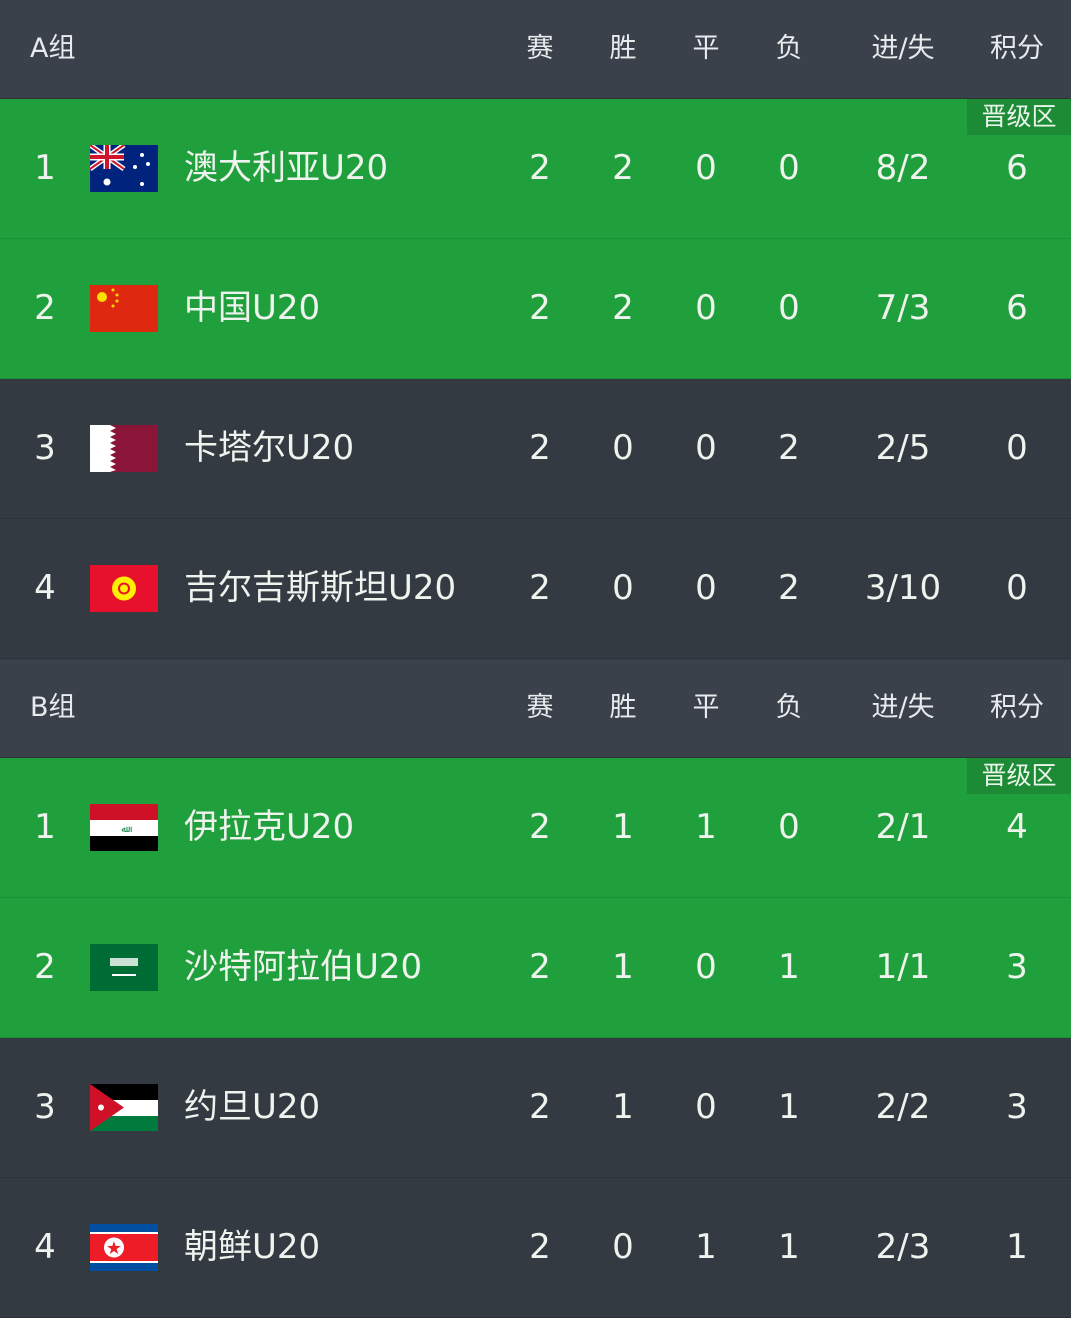  I want to click on group-name: A组, so click(53, 48).